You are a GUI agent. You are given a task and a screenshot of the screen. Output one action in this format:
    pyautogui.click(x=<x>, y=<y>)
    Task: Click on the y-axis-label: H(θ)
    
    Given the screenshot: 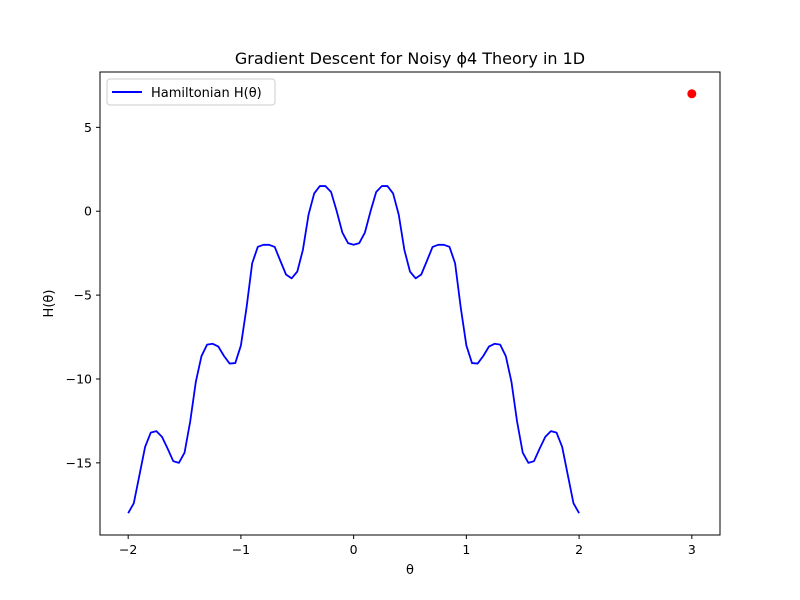 What is the action you would take?
    pyautogui.click(x=49, y=304)
    